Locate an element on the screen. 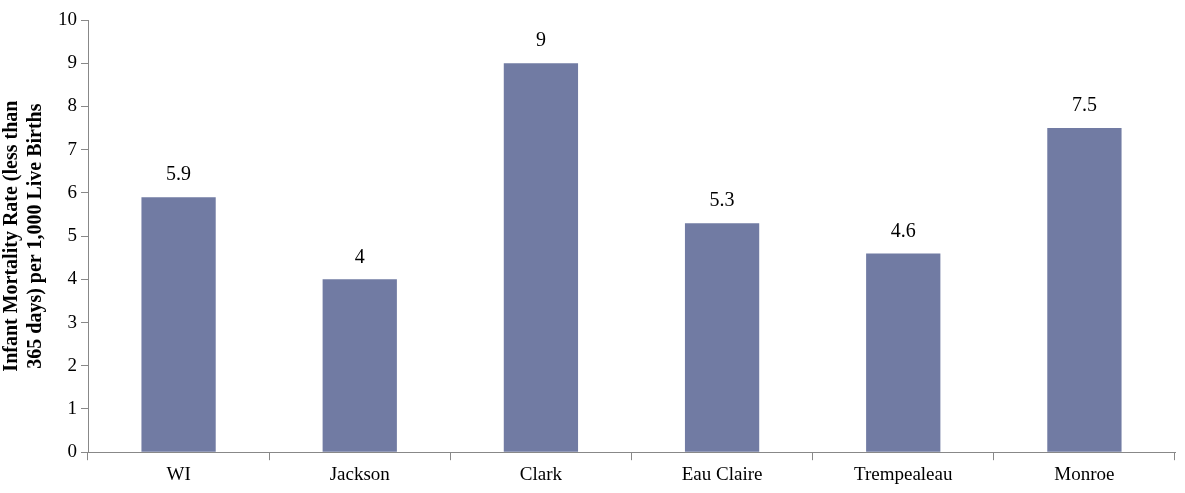  x-tick-label: WI is located at coordinates (178, 473).